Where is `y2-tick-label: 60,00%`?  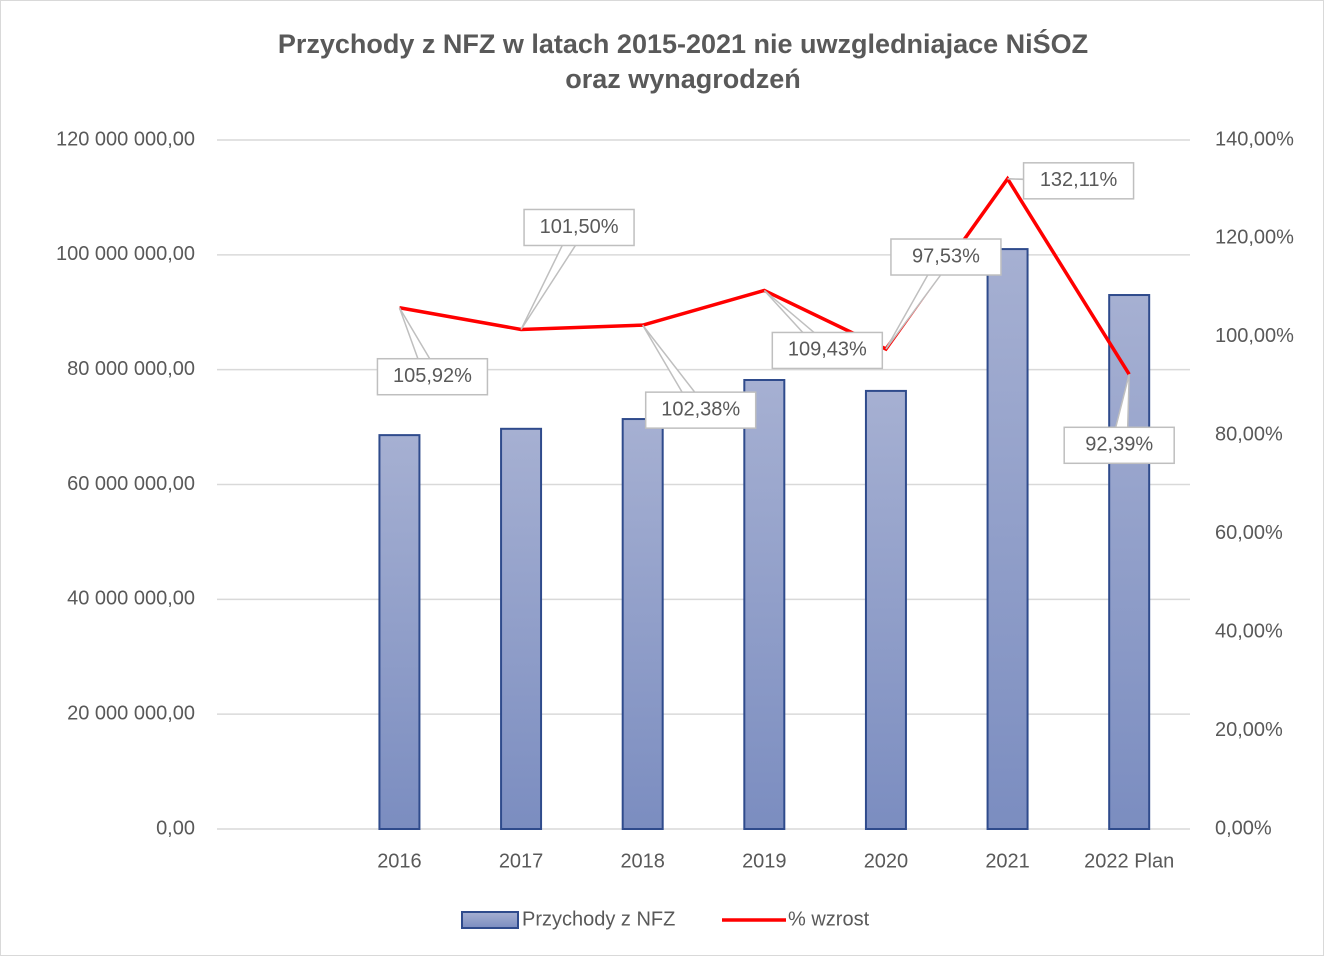 y2-tick-label: 60,00% is located at coordinates (1249, 533).